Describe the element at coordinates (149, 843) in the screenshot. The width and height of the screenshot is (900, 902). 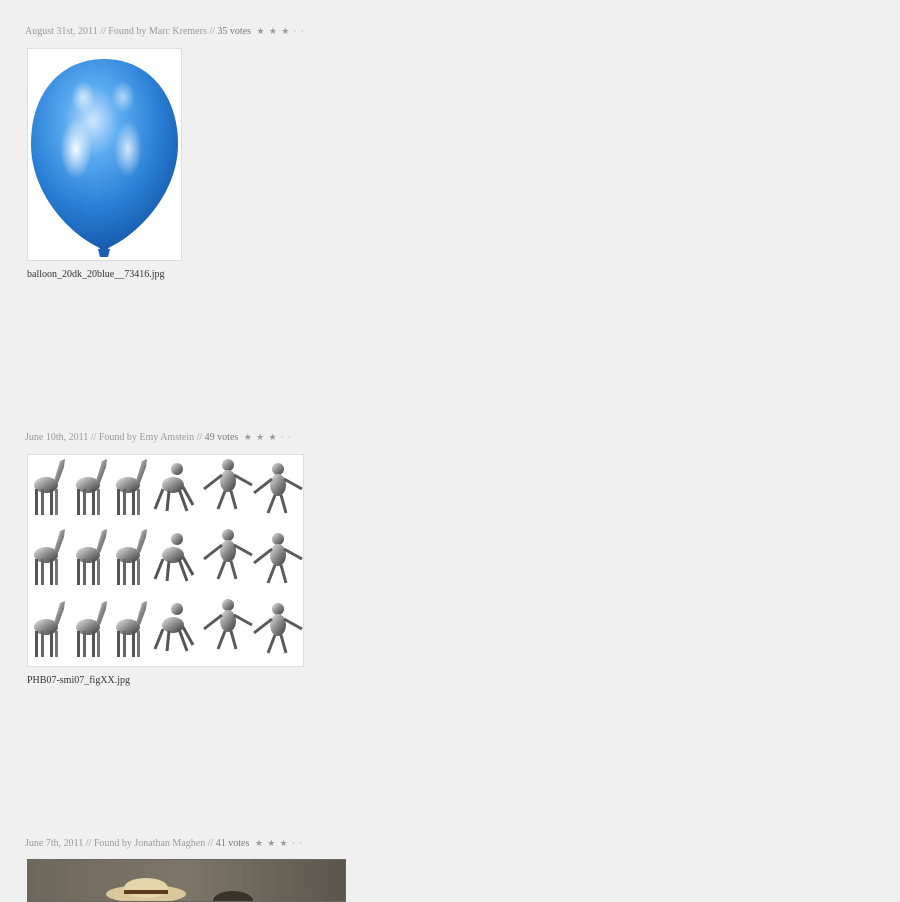
I see `post-found-by: Found by Jonathan Maghen` at that location.